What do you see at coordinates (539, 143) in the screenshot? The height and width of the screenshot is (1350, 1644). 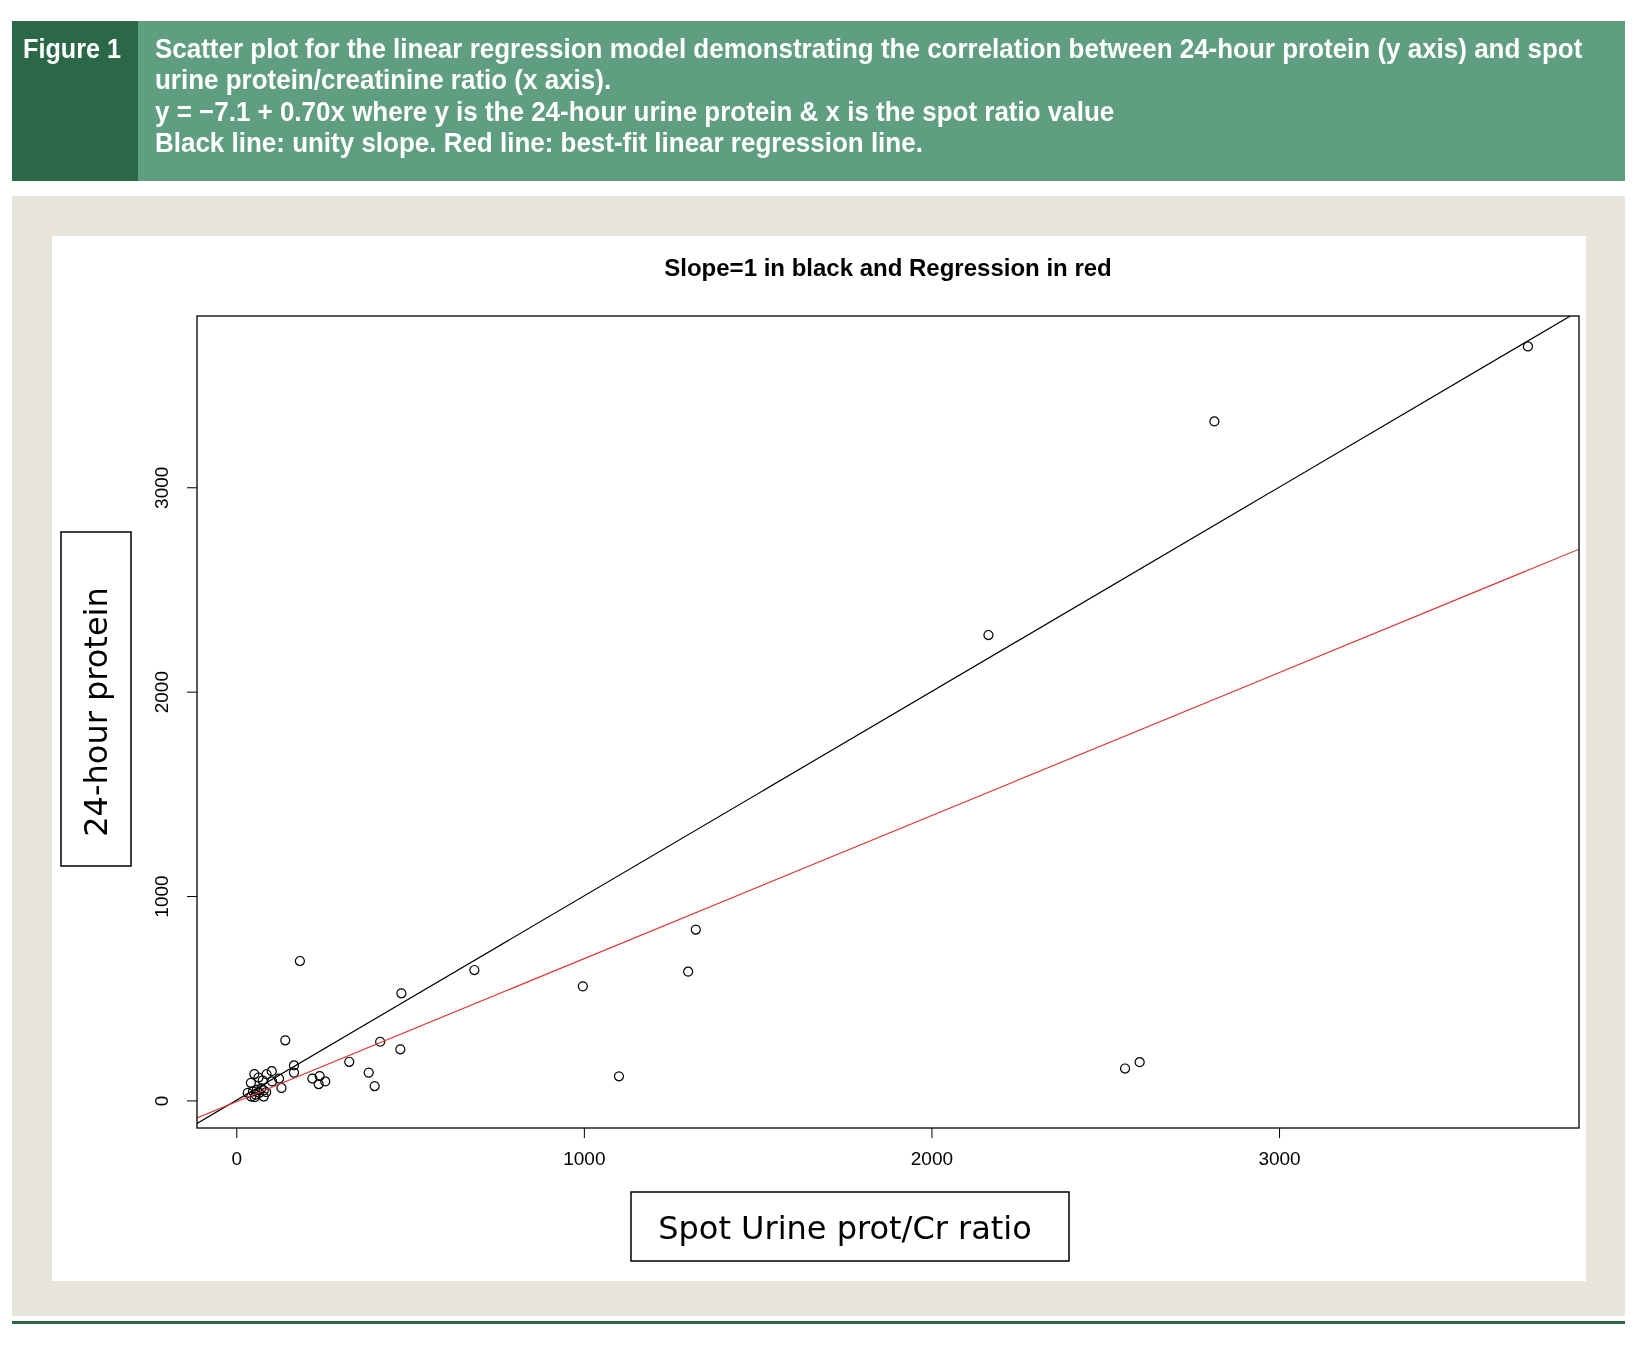 I see `text: Black line: unity slope. Red line: best-fit linear regression line.` at bounding box center [539, 143].